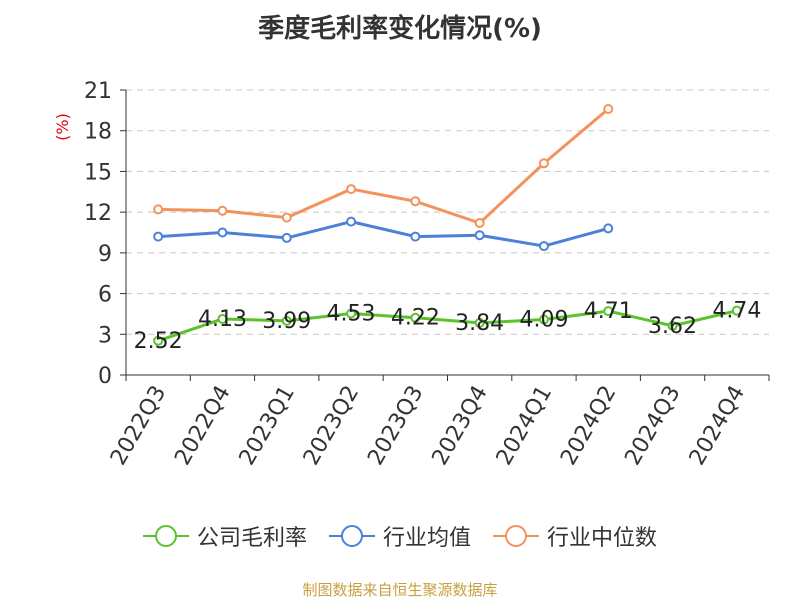 The height and width of the screenshot is (600, 800). What do you see at coordinates (602, 538) in the screenshot?
I see `legend-label: 行业中位数` at bounding box center [602, 538].